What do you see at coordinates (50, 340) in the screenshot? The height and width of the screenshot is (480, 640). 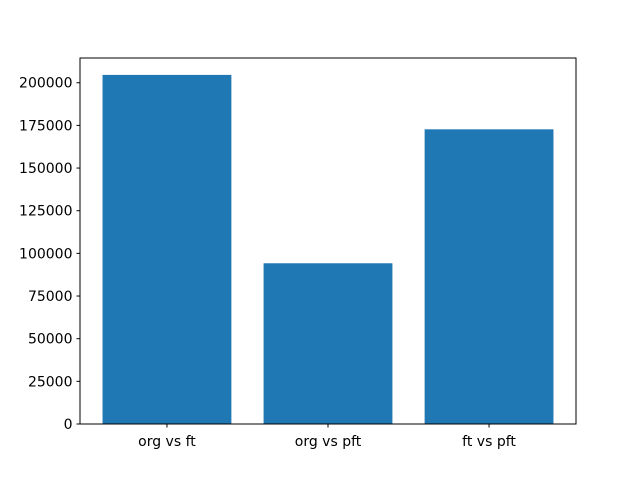 I see `y-tick-label: 50000` at bounding box center [50, 340].